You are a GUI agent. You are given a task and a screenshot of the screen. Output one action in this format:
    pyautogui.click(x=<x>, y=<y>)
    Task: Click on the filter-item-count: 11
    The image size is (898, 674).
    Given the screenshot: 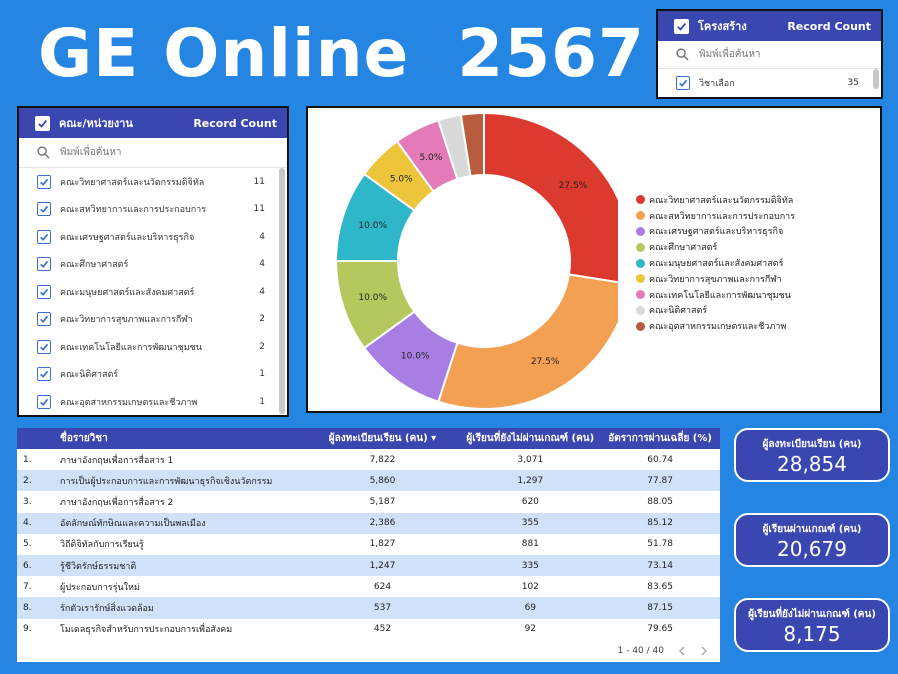 What is the action you would take?
    pyautogui.click(x=259, y=209)
    